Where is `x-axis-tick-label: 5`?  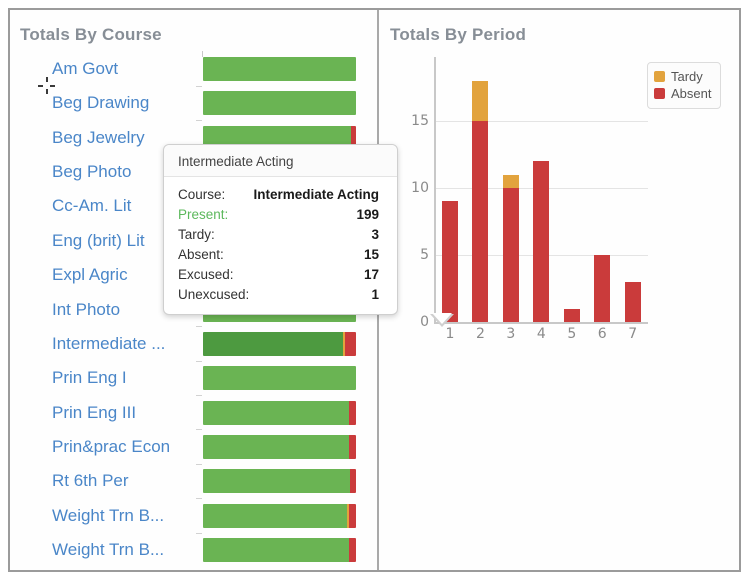
x-axis-tick-label: 5 is located at coordinates (572, 334).